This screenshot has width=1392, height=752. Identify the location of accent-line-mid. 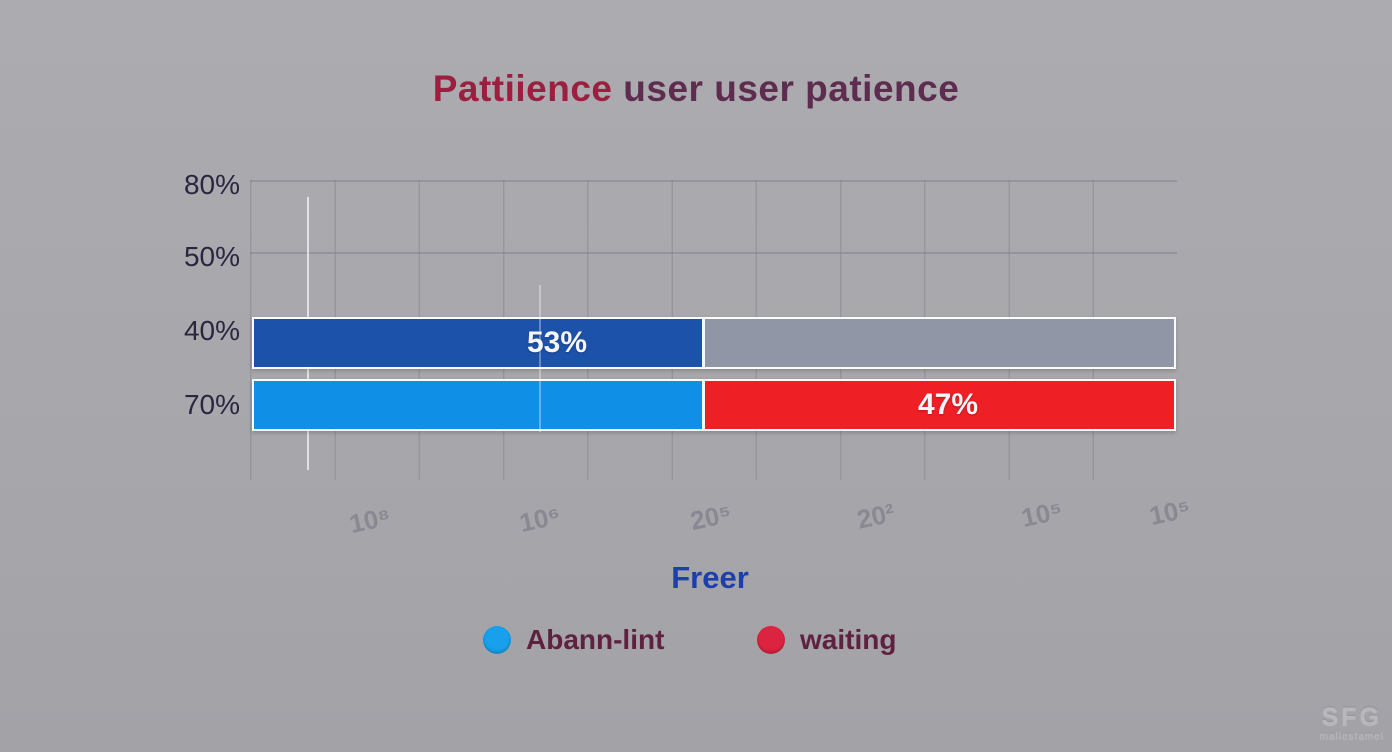
(540, 358).